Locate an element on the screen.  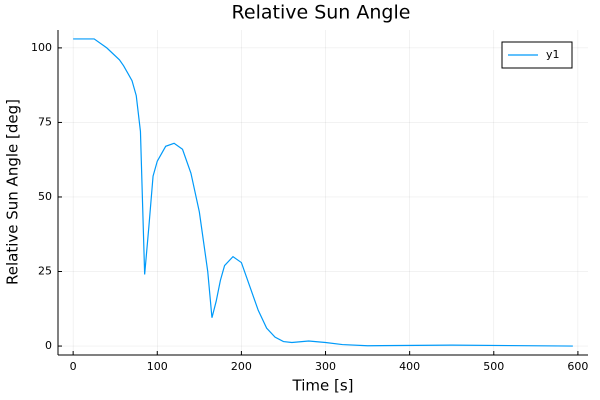
y-tick-label: 50 is located at coordinates (45, 196).